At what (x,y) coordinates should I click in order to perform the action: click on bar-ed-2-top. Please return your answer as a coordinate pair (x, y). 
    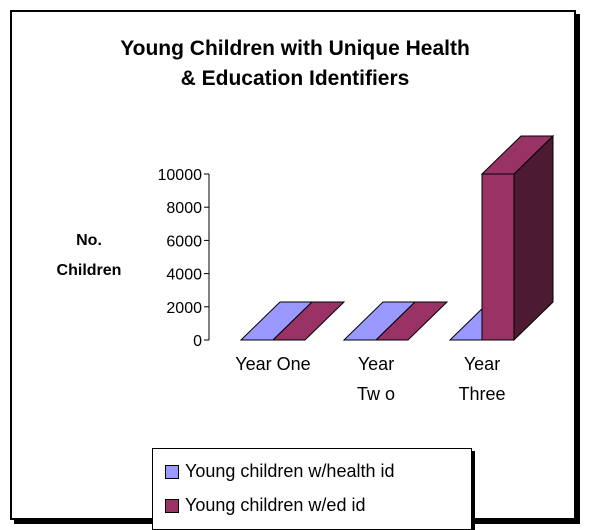
    Looking at the image, I should click on (517, 155).